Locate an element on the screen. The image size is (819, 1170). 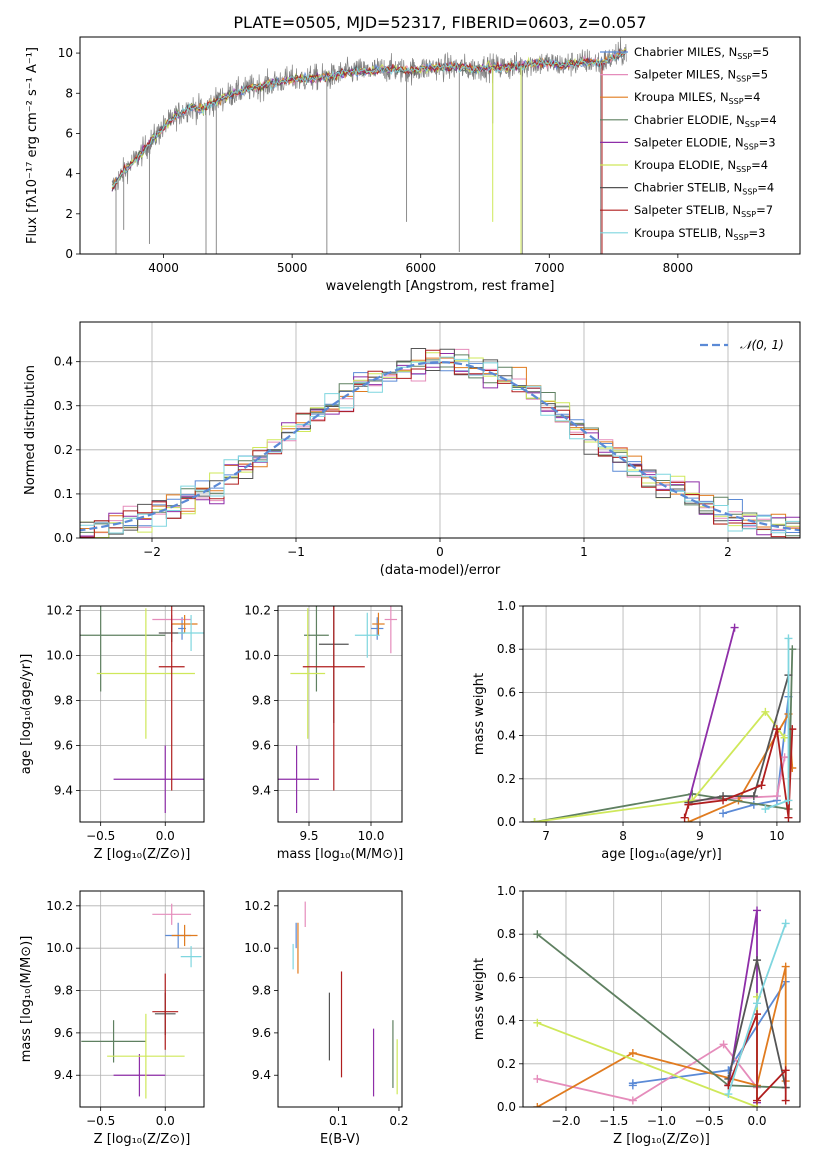
legend-text: Kroupa ELODIE, N is located at coordinates (685, 165).